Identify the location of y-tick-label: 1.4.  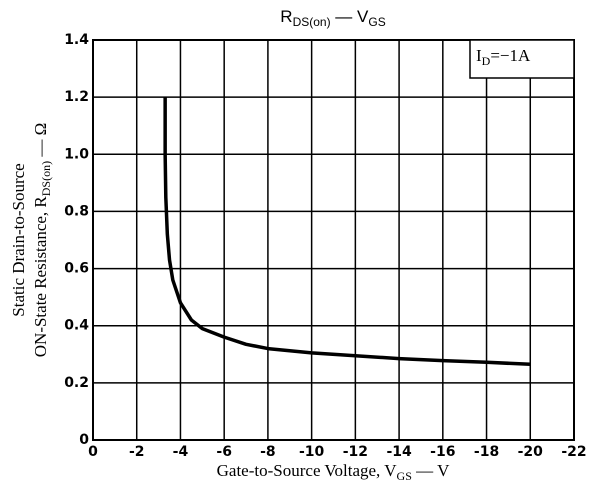
(76, 40).